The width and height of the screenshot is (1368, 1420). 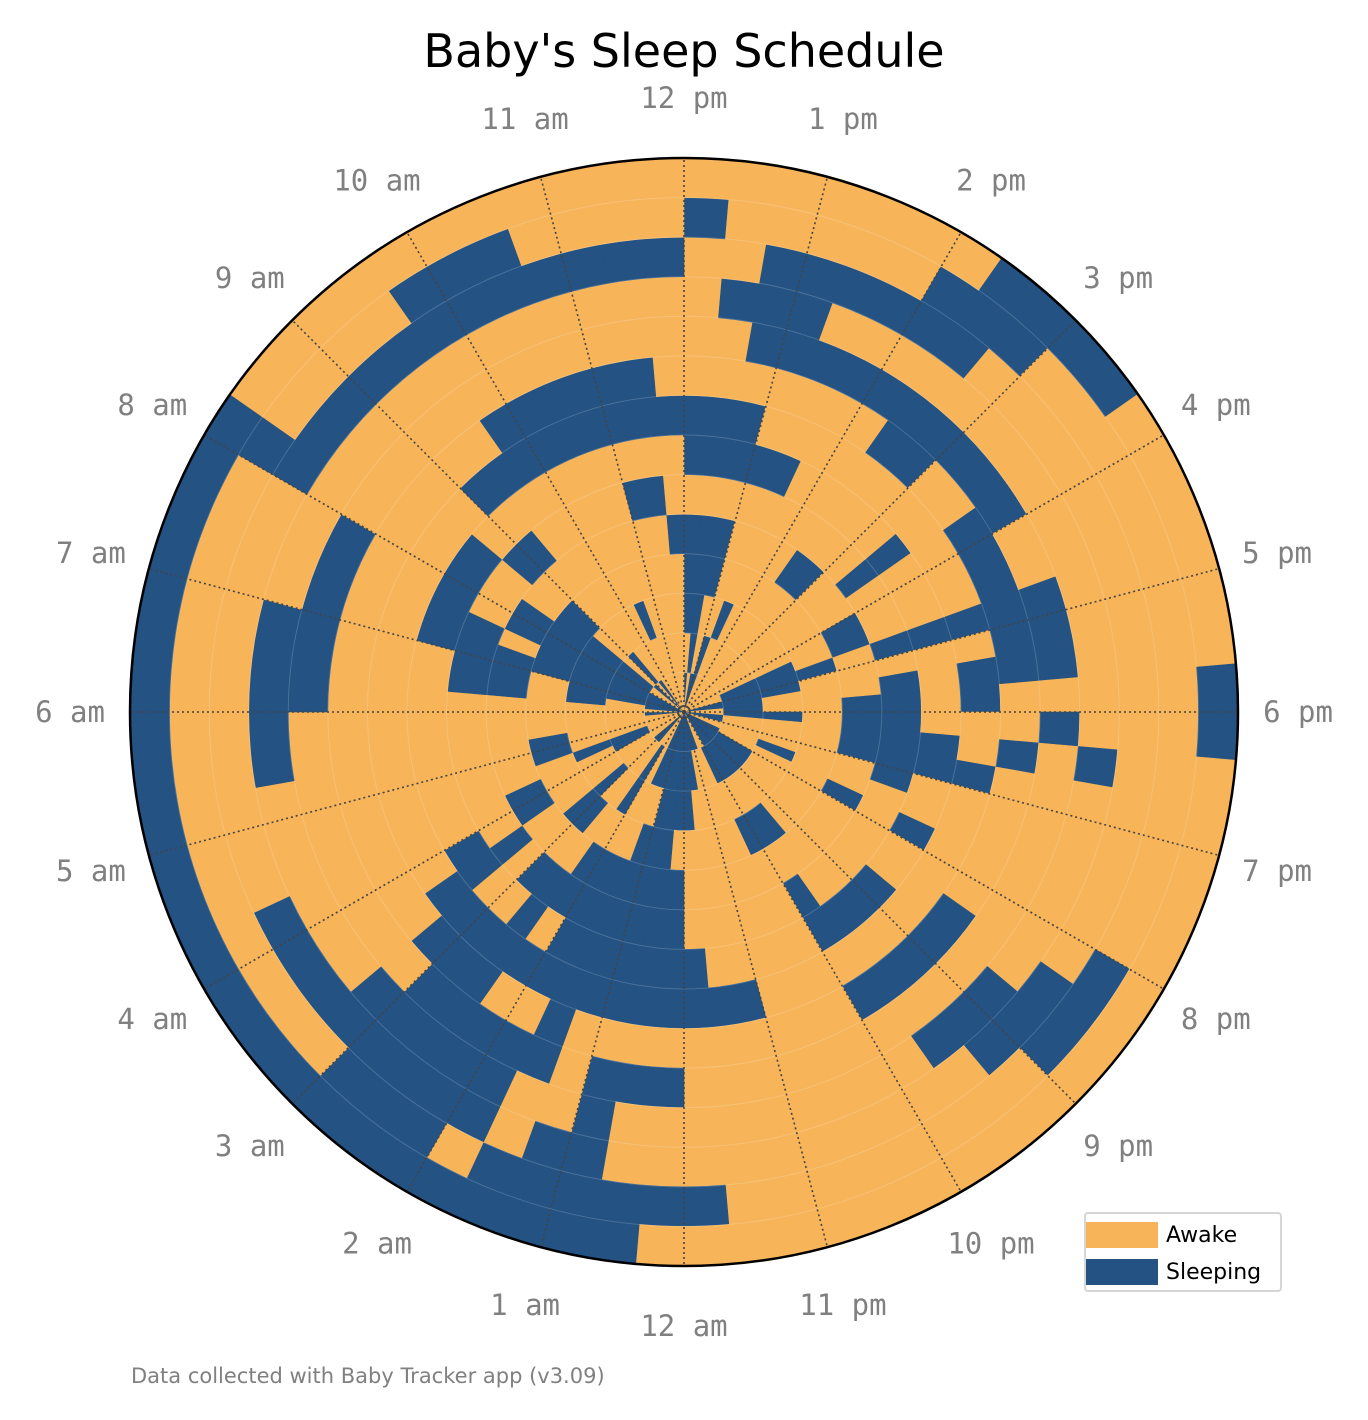 I want to click on legend-item-sleeping: Sleeping, so click(x=1173, y=1272).